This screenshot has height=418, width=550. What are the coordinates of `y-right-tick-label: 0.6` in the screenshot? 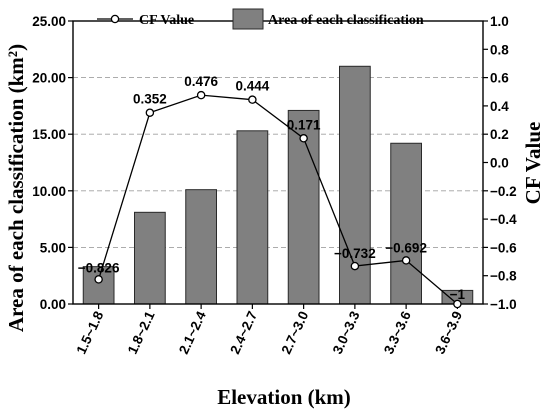 It's located at (499, 78).